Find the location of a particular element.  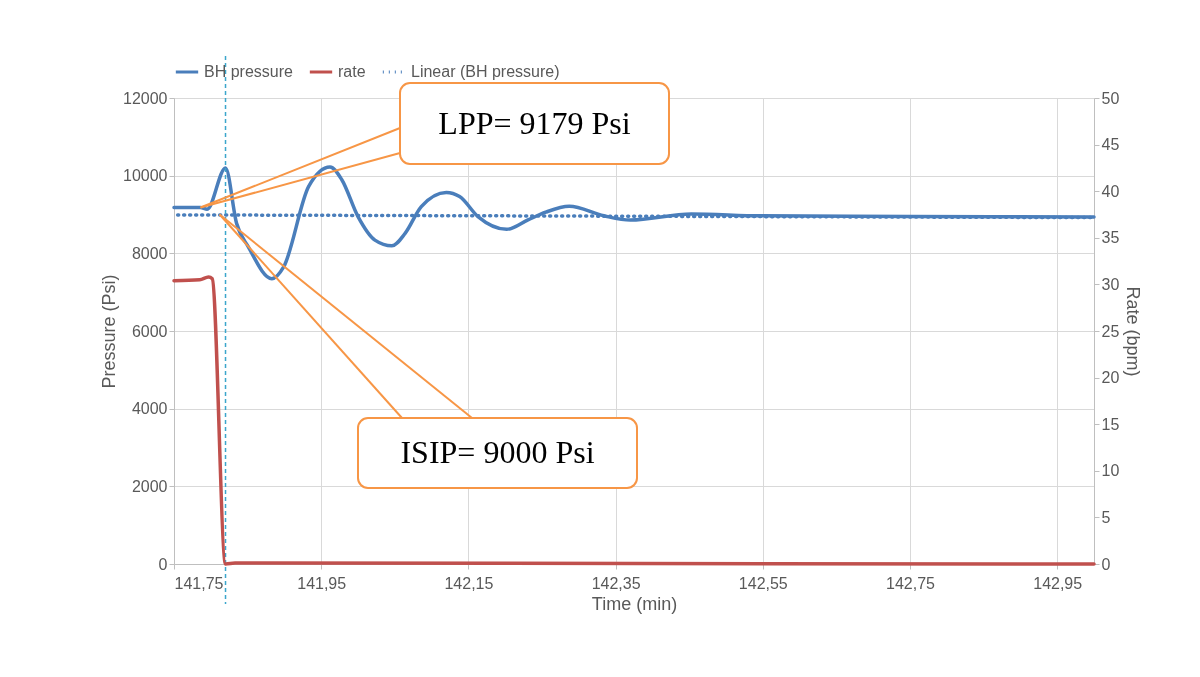

annotation: ISIP= 9000 Psi is located at coordinates (497, 452).